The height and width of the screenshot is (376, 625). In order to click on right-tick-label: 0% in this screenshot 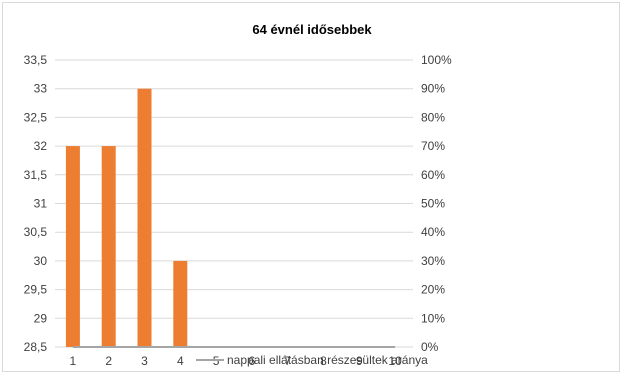, I will do `click(430, 347)`.